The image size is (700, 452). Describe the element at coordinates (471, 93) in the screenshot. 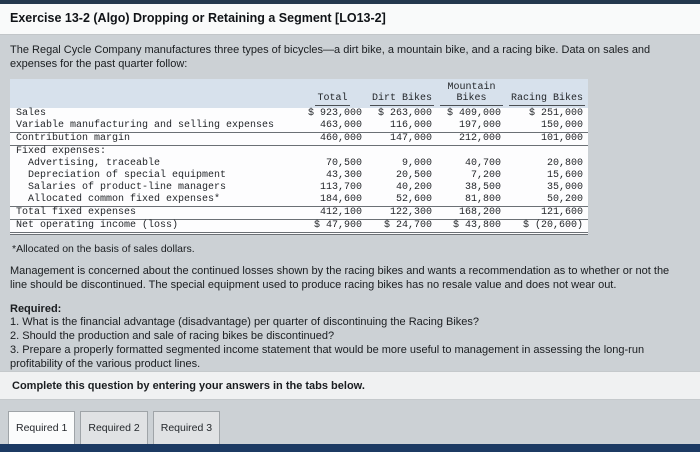

I see `column-header-mountain-bikes: Mountain Bikes` at that location.